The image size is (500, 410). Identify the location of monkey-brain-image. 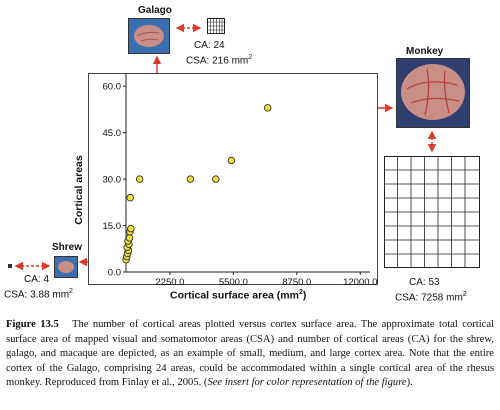
(433, 93).